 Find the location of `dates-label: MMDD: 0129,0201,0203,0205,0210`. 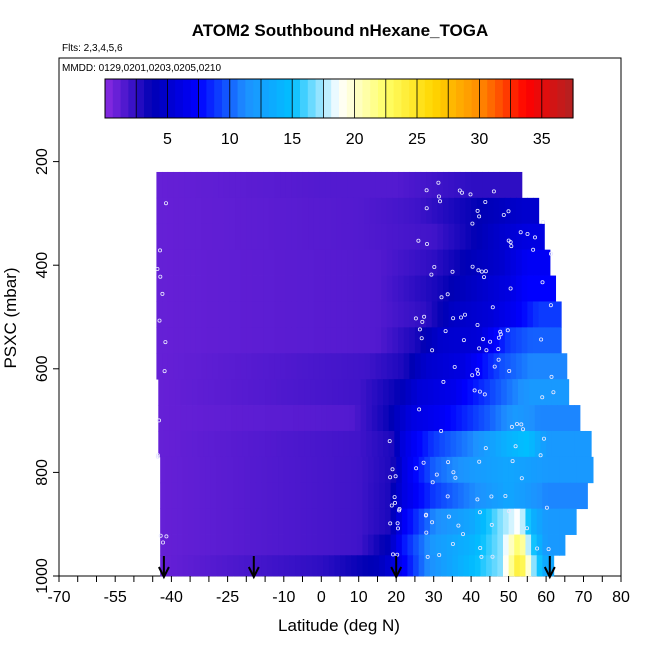

dates-label: MMDD: 0129,0201,0203,0205,0210 is located at coordinates (141, 68).